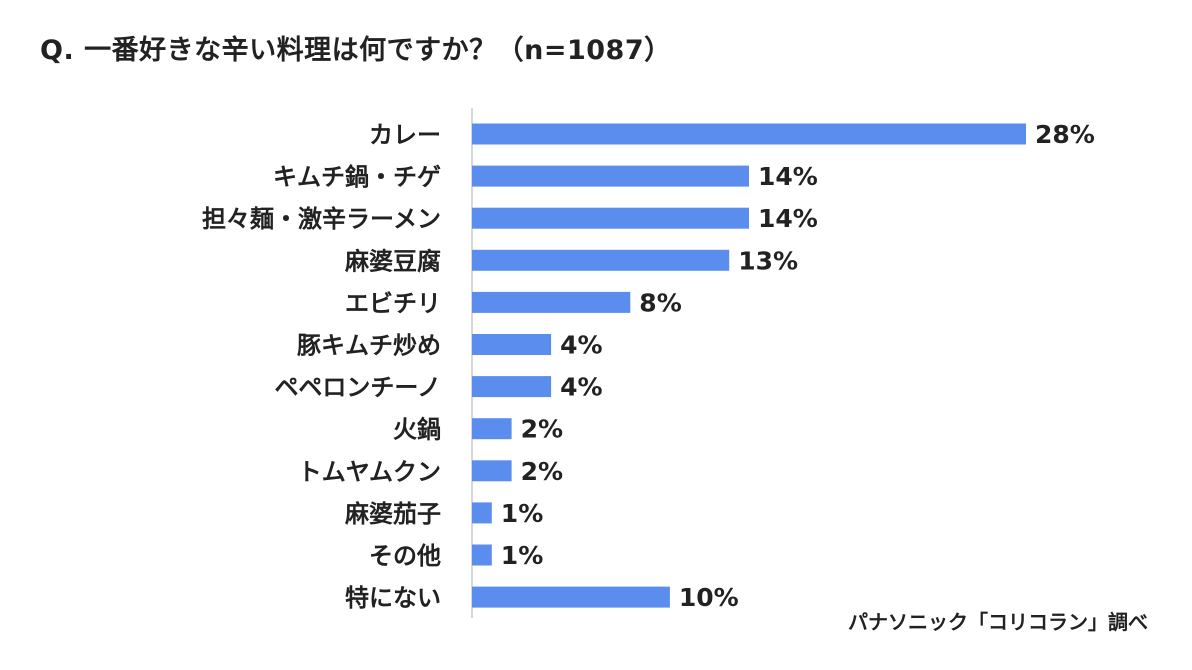 This screenshot has width=1192, height=670. I want to click on value-label-12: 10%, so click(709, 597).